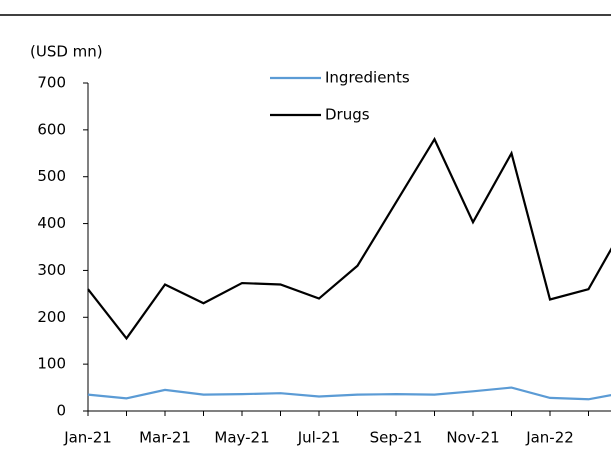 The width and height of the screenshot is (611, 466). I want to click on legend-label: Drugs, so click(347, 115).